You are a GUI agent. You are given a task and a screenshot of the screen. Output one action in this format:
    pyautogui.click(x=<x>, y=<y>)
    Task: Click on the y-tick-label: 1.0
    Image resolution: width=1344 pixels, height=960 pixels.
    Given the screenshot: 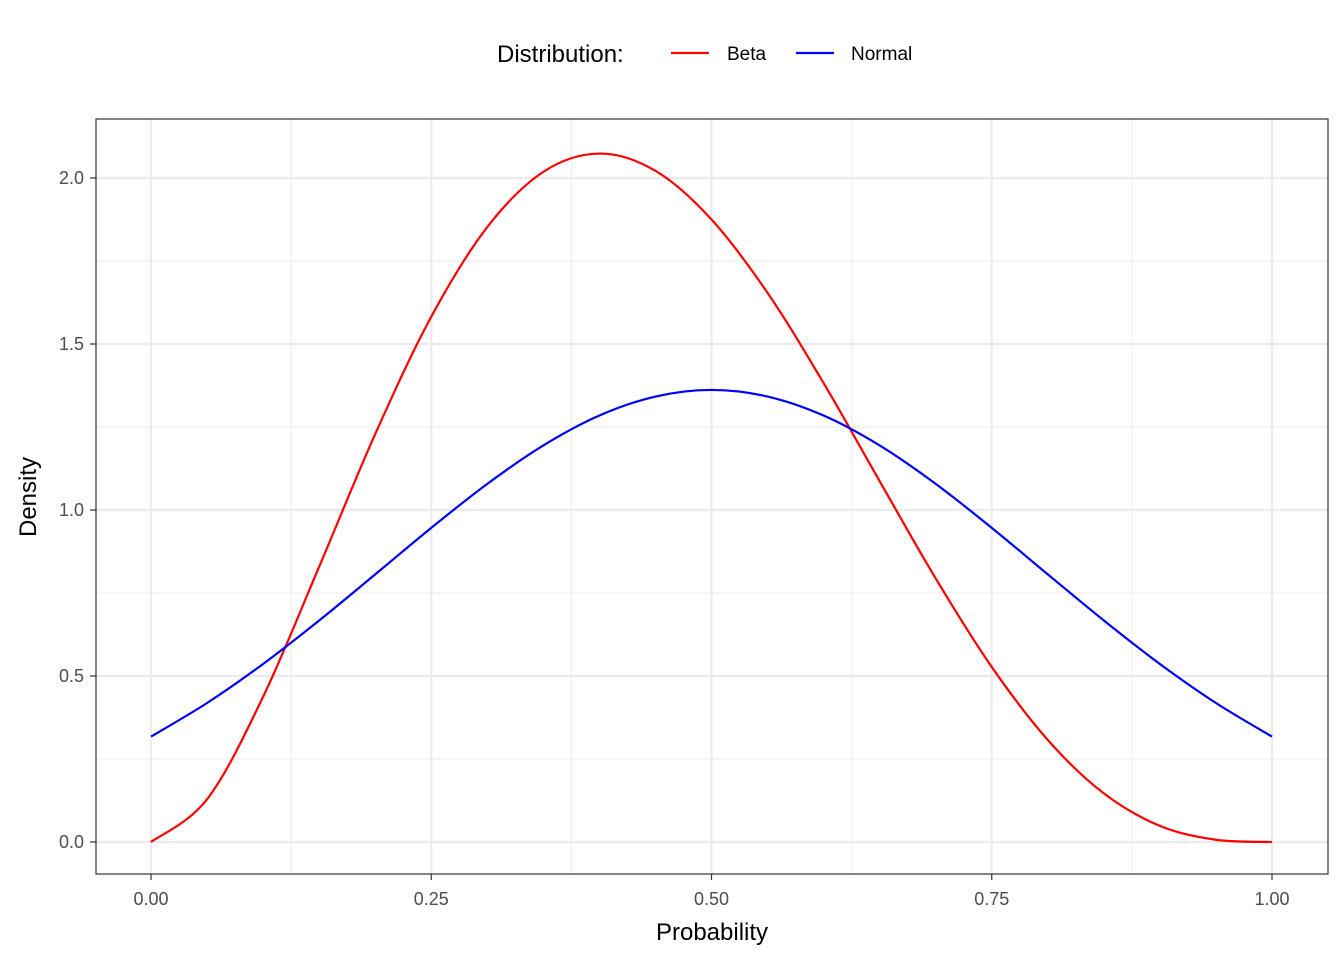 What is the action you would take?
    pyautogui.click(x=71, y=510)
    